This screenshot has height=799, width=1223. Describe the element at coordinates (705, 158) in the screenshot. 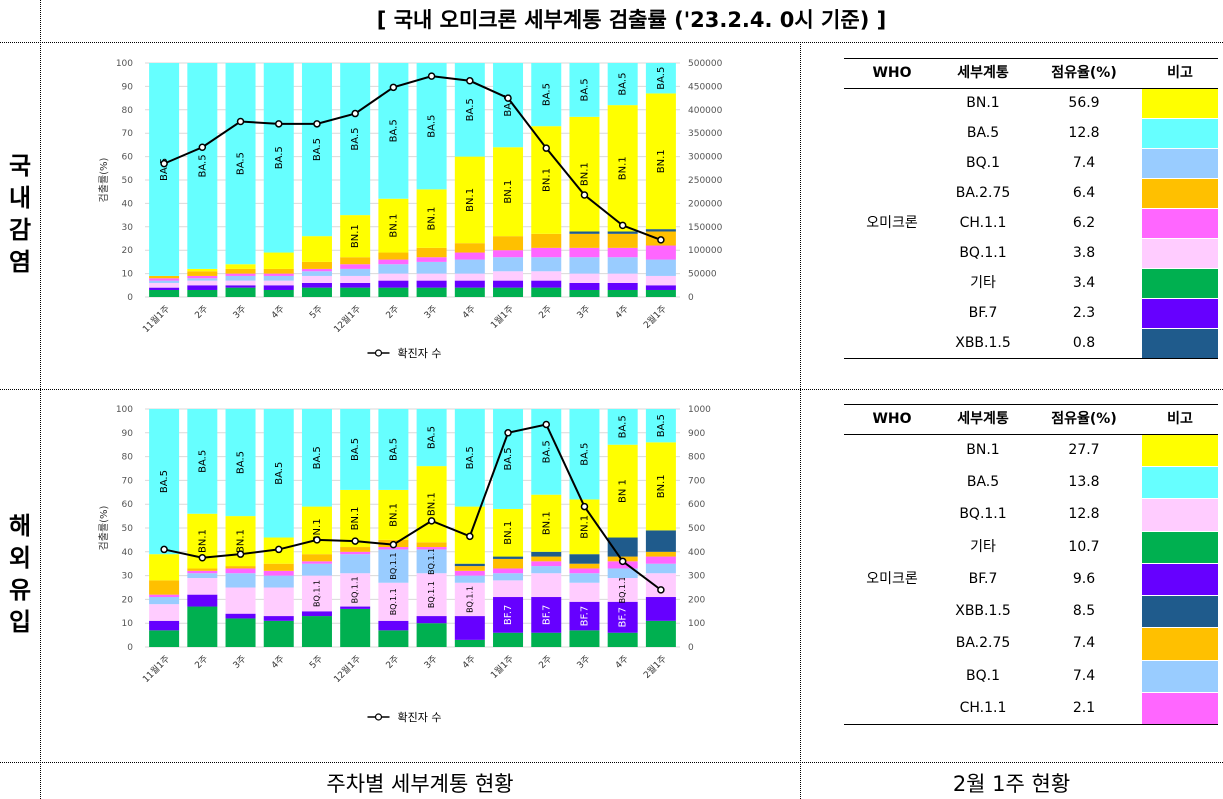

I see `y2-tick-label: 300000` at that location.